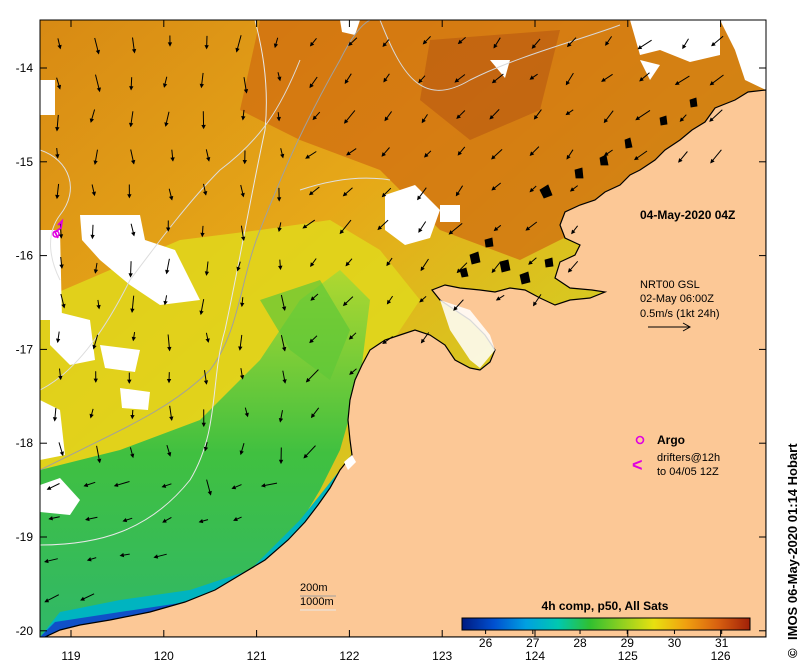 This screenshot has width=809, height=672. Describe the element at coordinates (721, 656) in the screenshot. I see `lon-tick-label: 126` at that location.